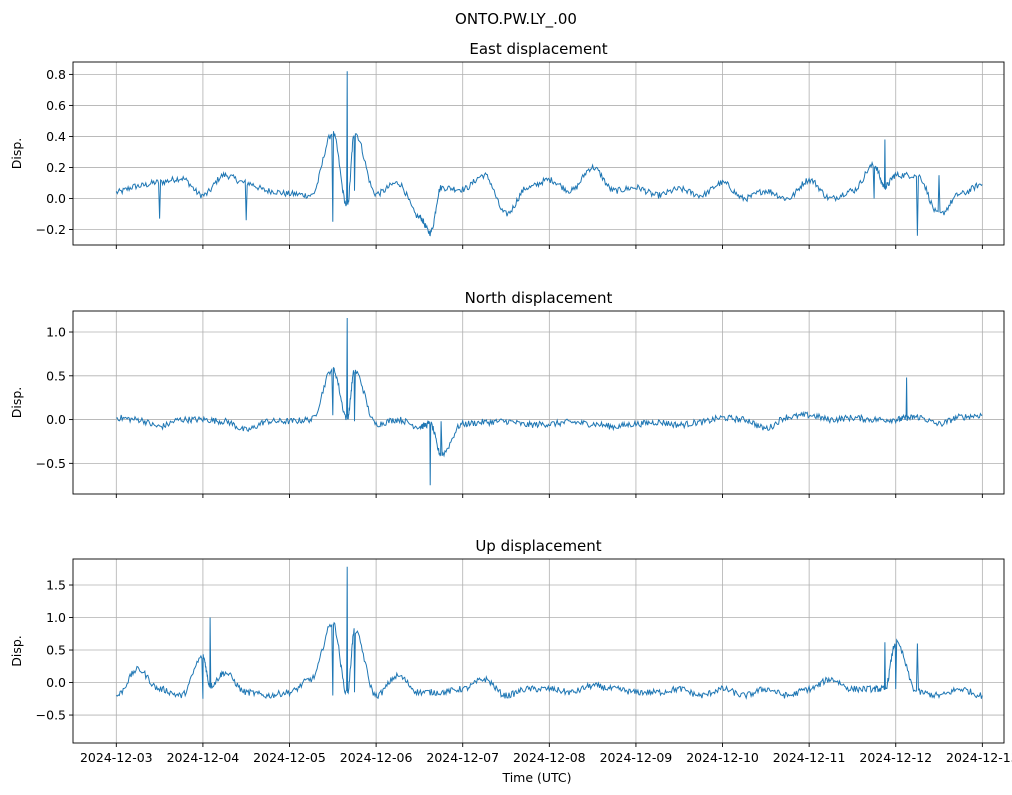  Describe the element at coordinates (376, 757) in the screenshot. I see `x-tick-label: 2024-12-06` at that location.